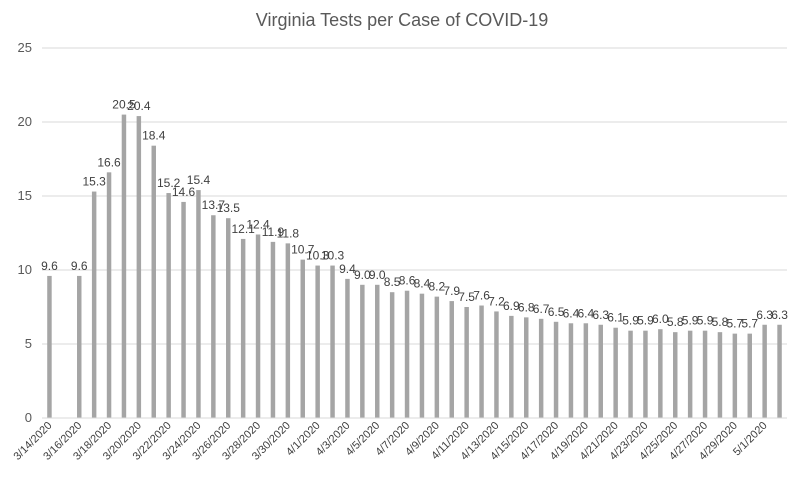 This screenshot has width=801, height=482. I want to click on y-tick-label: 0, so click(28, 417).